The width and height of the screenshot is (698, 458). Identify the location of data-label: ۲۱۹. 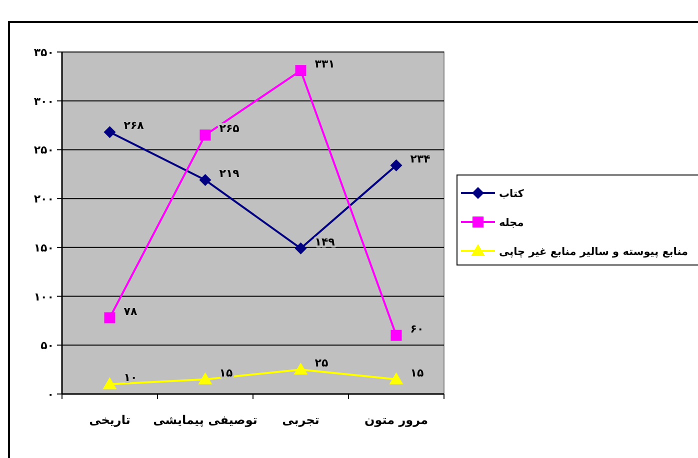
(229, 173).